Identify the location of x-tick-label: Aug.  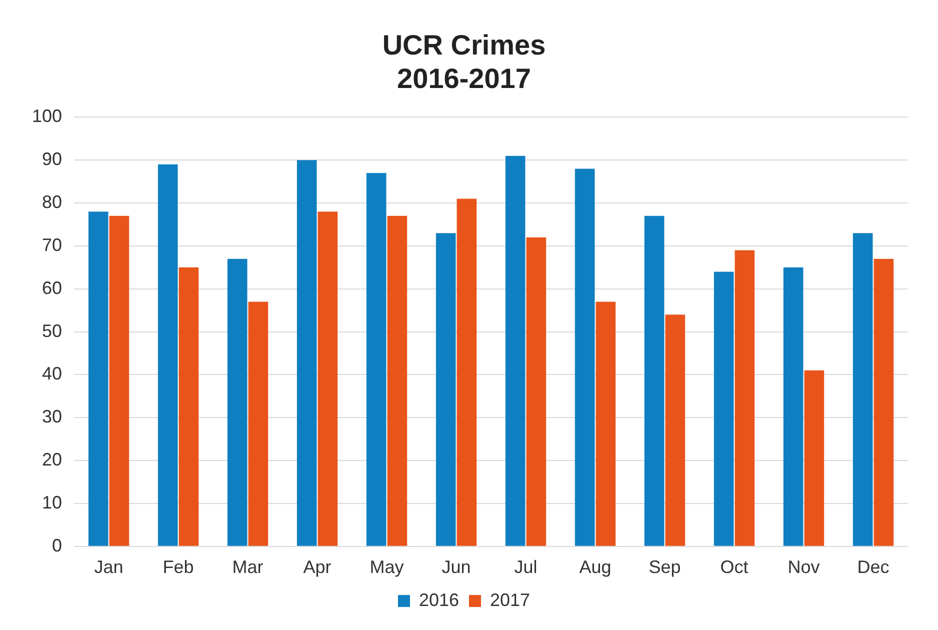
(595, 567).